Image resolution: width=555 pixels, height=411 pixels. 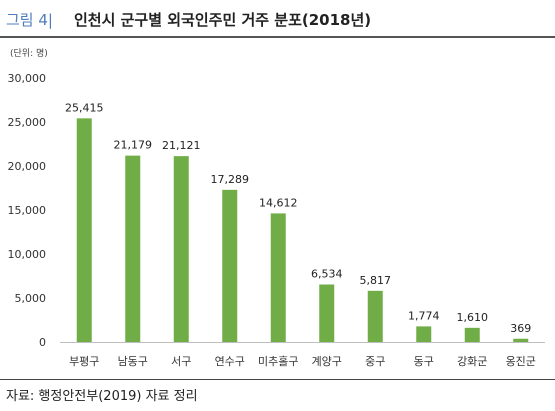 I want to click on x-tick-label: 중구, so click(x=375, y=361).